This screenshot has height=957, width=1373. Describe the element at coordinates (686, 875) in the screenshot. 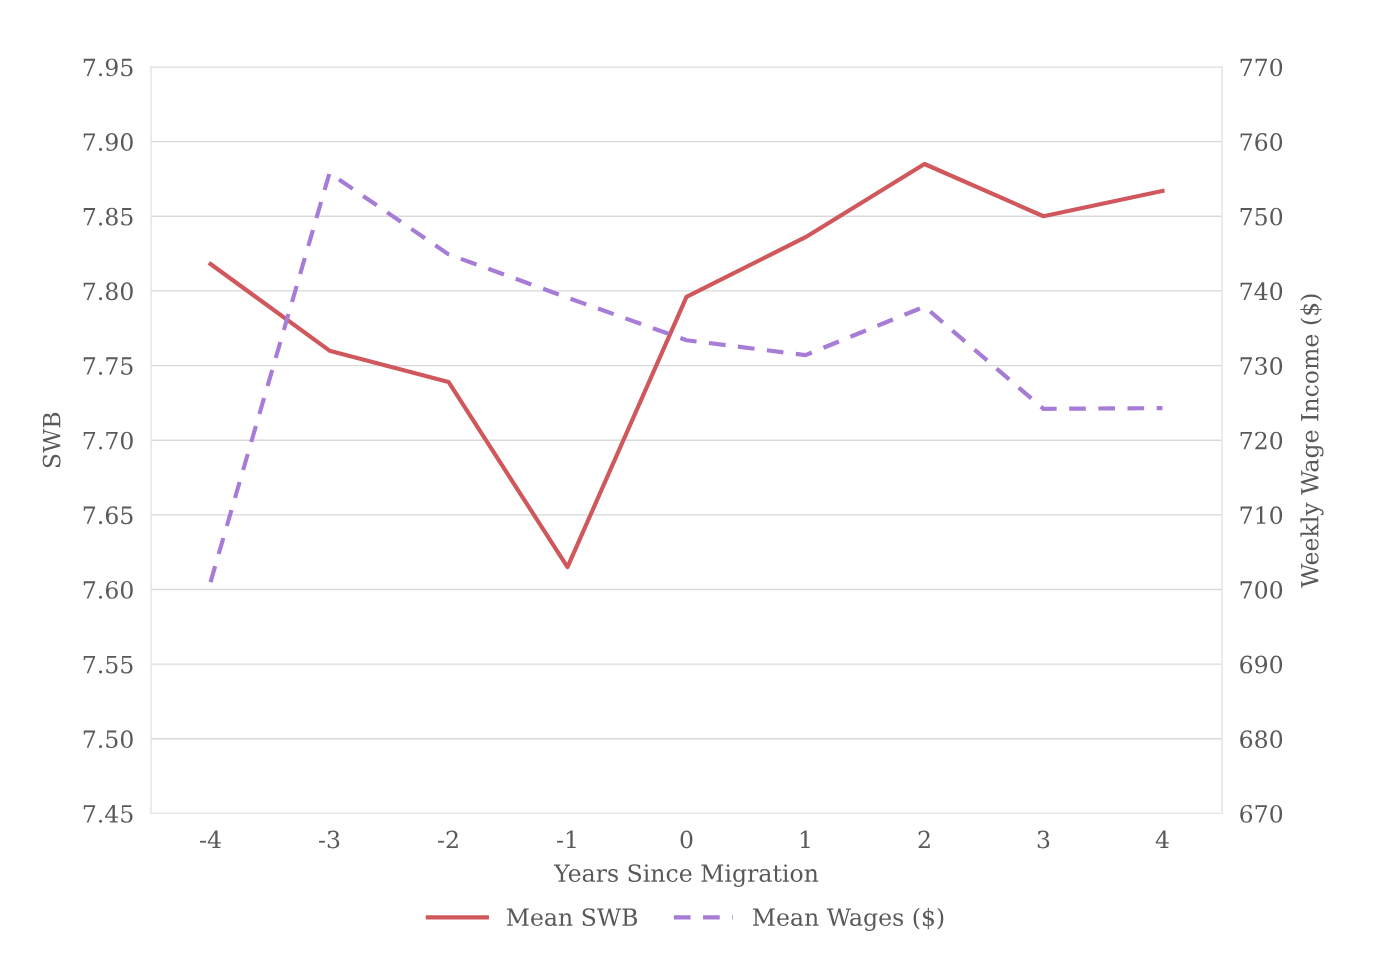

I see `x-axis-title: Years Since Migration` at that location.